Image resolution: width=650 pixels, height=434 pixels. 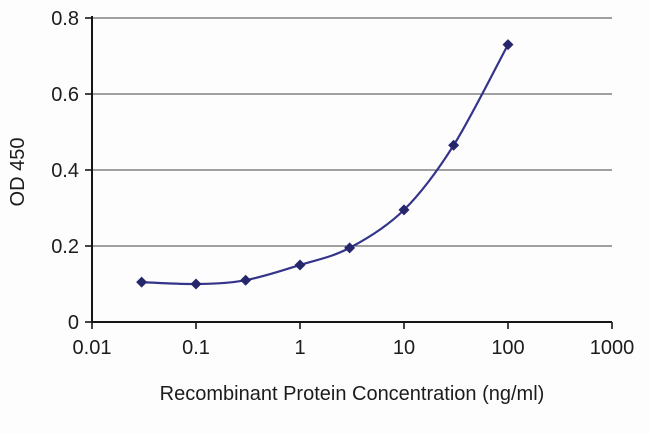 I want to click on y-tick-label: 0.6, so click(x=65, y=95).